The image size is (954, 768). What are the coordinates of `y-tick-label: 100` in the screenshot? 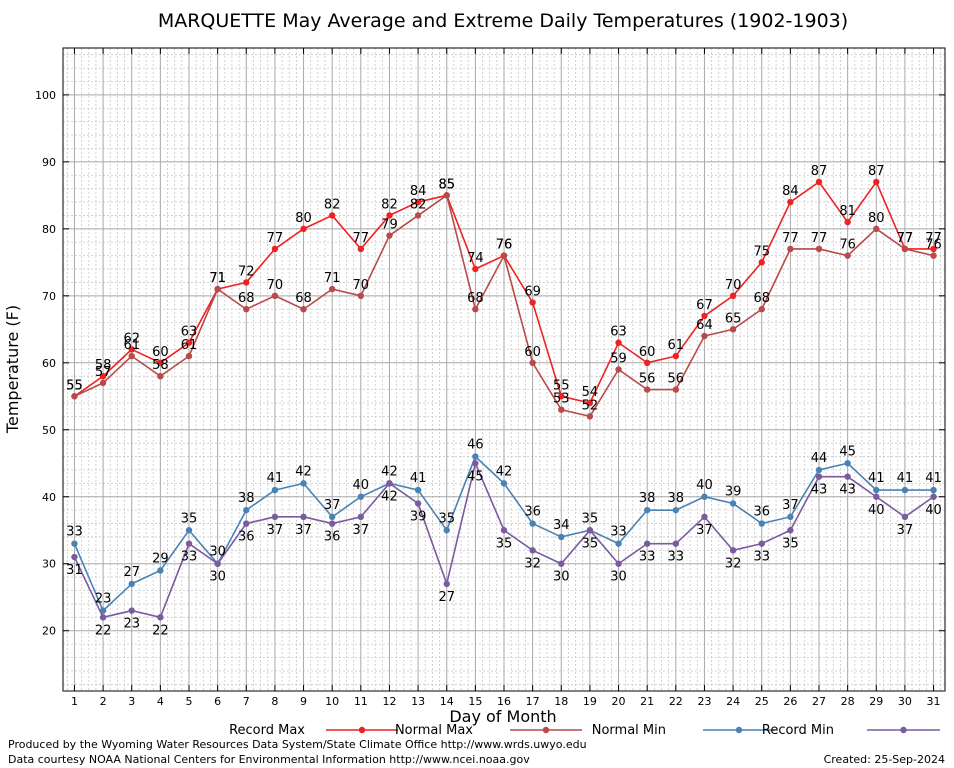 It's located at (45, 95).